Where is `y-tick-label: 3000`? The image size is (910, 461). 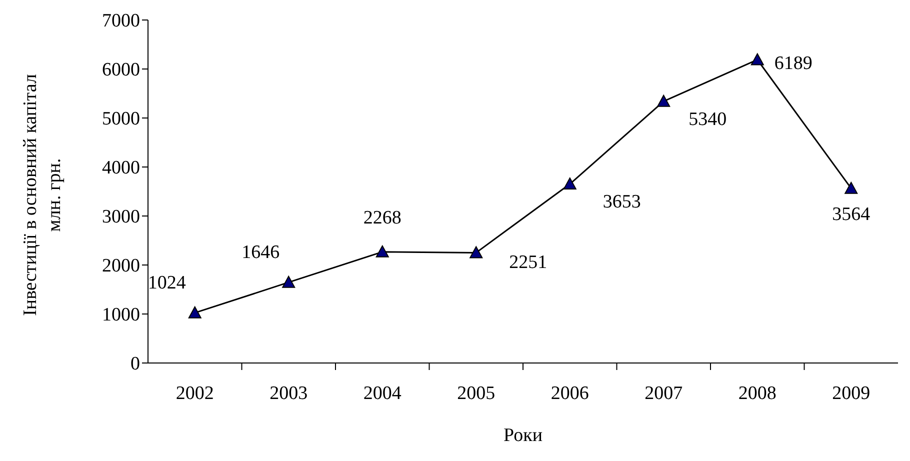 y-tick-label: 3000 is located at coordinates (121, 217).